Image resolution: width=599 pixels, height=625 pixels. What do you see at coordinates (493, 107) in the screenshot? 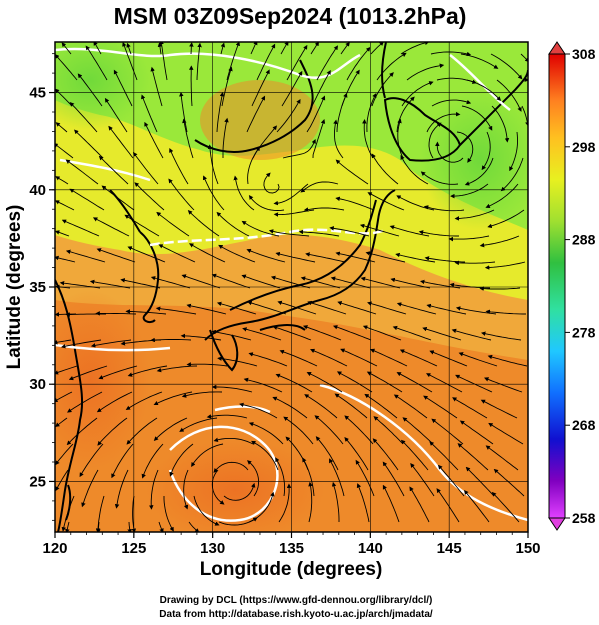
I see `kuril-coast` at bounding box center [493, 107].